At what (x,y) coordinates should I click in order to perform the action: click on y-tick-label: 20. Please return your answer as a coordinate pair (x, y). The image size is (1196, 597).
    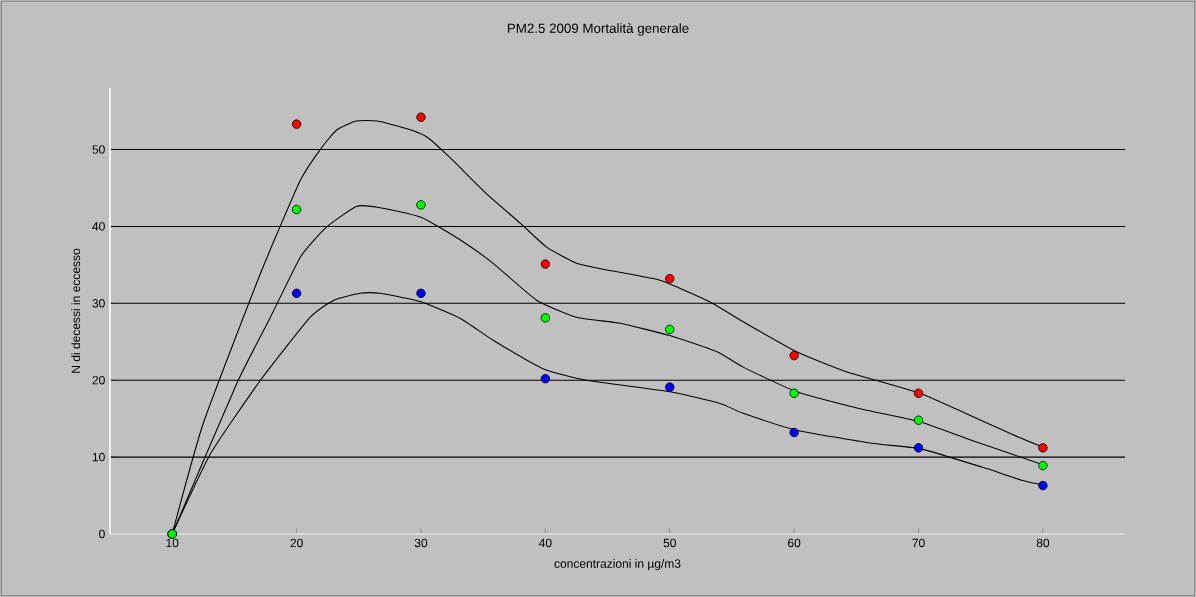
    Looking at the image, I should click on (98, 380).